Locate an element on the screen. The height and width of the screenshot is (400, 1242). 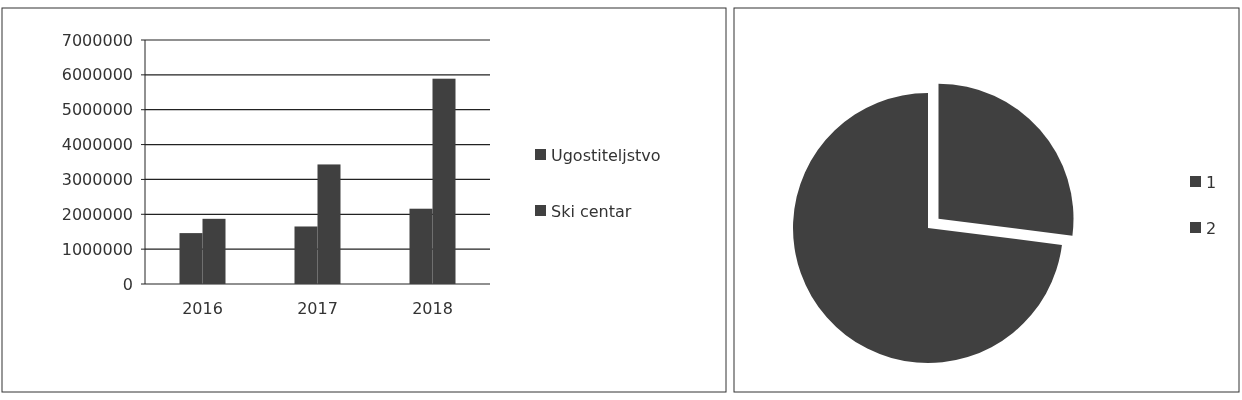
x-tick-label: 2016 is located at coordinates (202, 308).